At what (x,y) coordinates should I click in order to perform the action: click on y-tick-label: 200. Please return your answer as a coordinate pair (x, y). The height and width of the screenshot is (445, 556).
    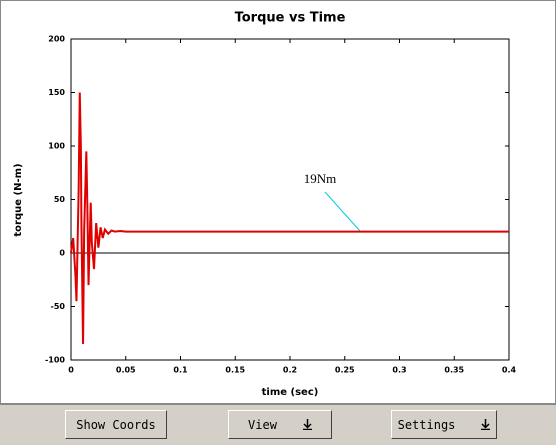
    Looking at the image, I should click on (56, 39).